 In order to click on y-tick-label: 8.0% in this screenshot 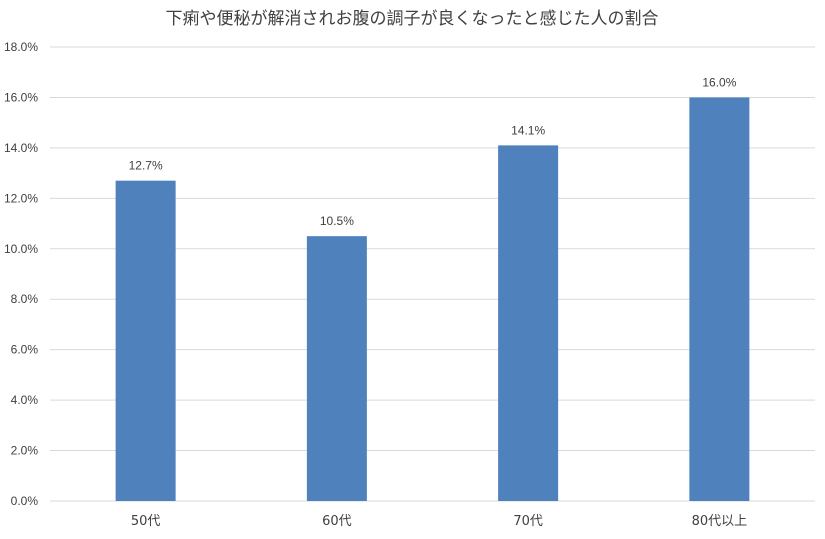, I will do `click(25, 299)`.